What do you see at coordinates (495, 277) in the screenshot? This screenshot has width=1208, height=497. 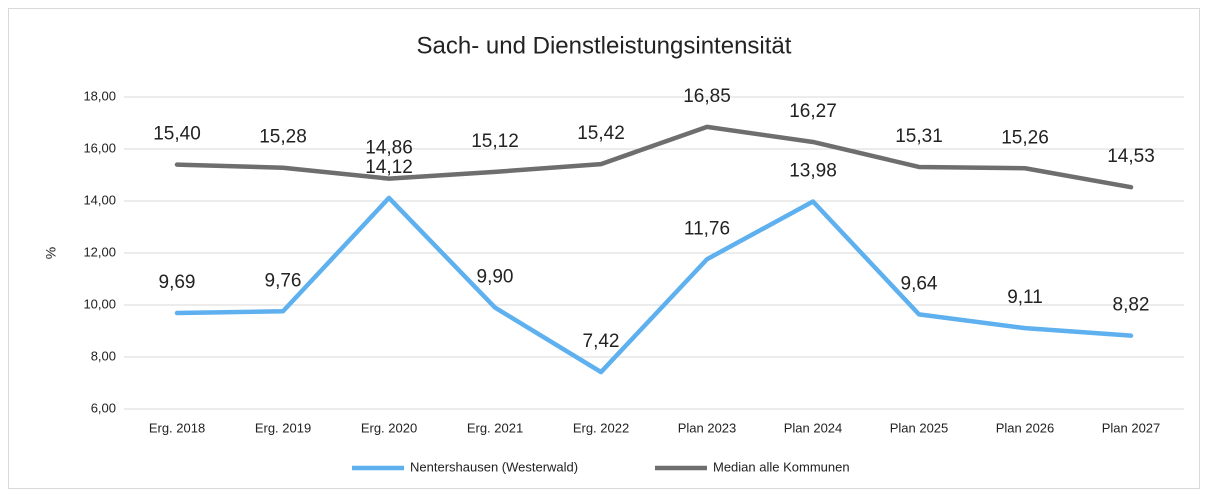 I see `data-label: 9,90` at bounding box center [495, 277].